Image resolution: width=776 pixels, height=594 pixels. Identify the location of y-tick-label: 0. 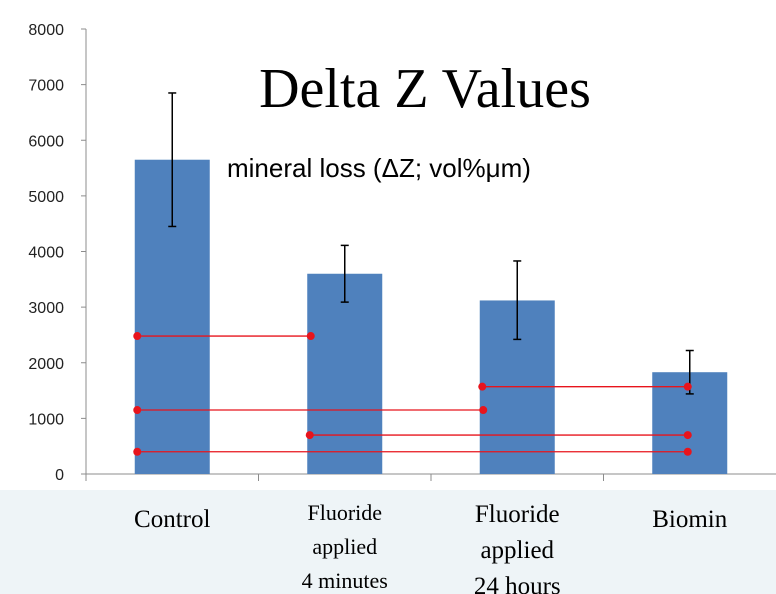
(59, 475).